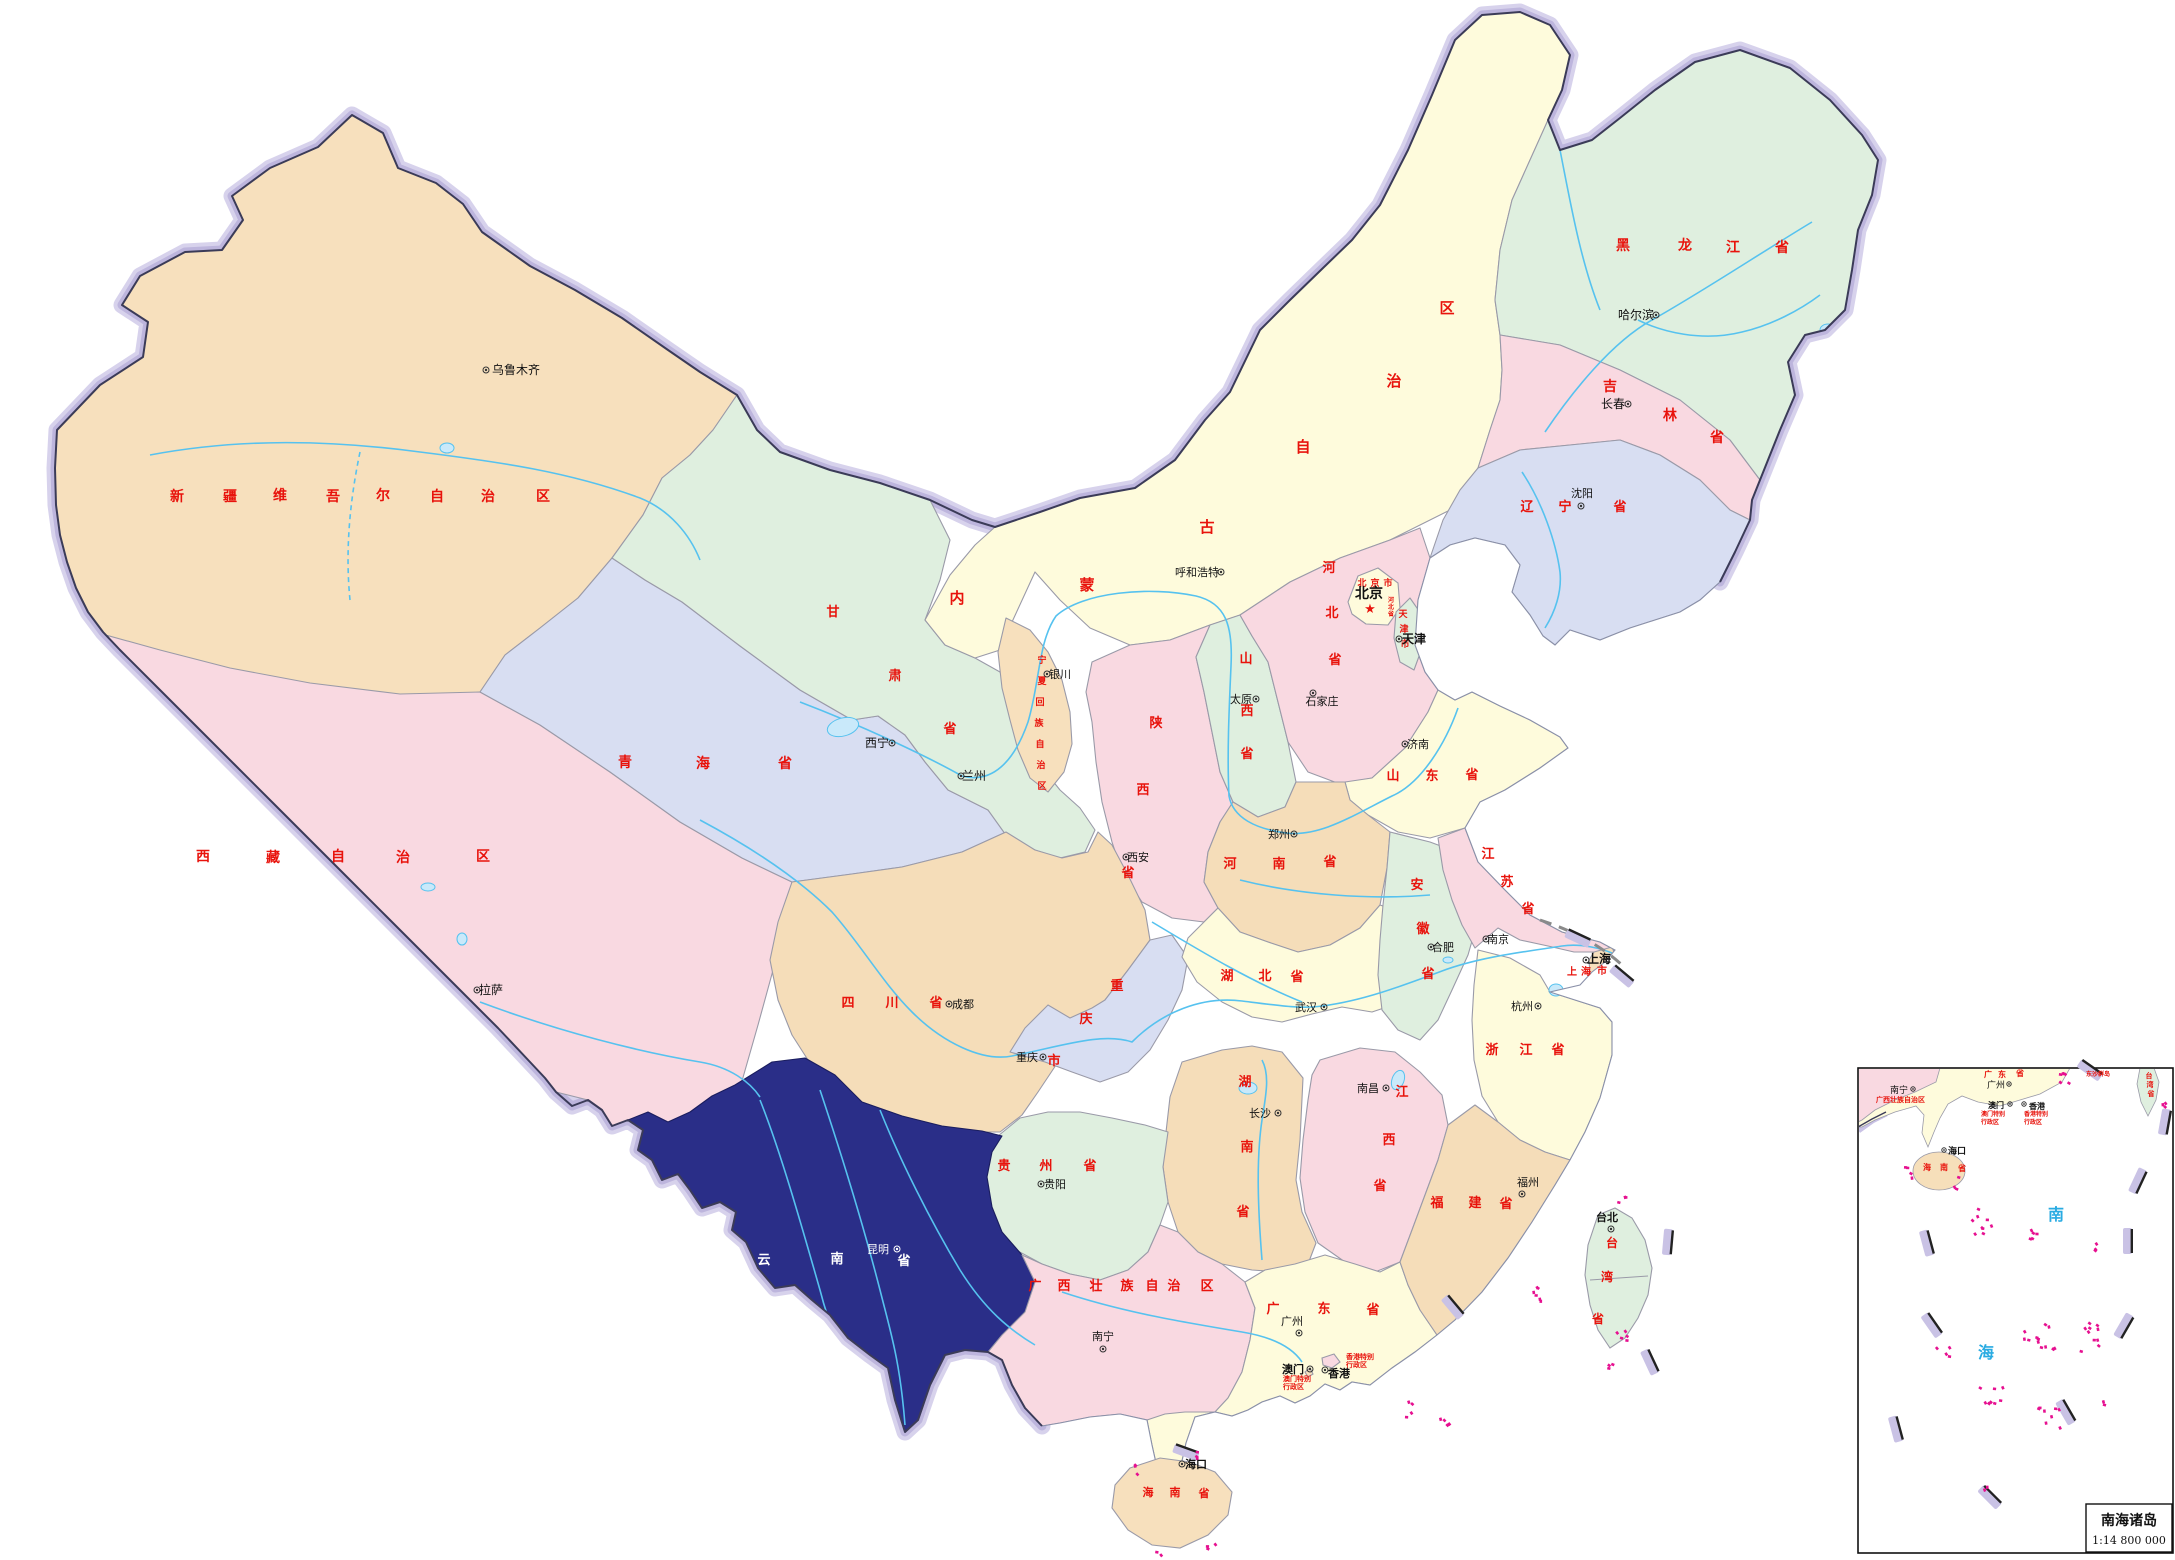  Describe the element at coordinates (1103, 1341) in the screenshot. I see `city-nanning: 南宁` at that location.